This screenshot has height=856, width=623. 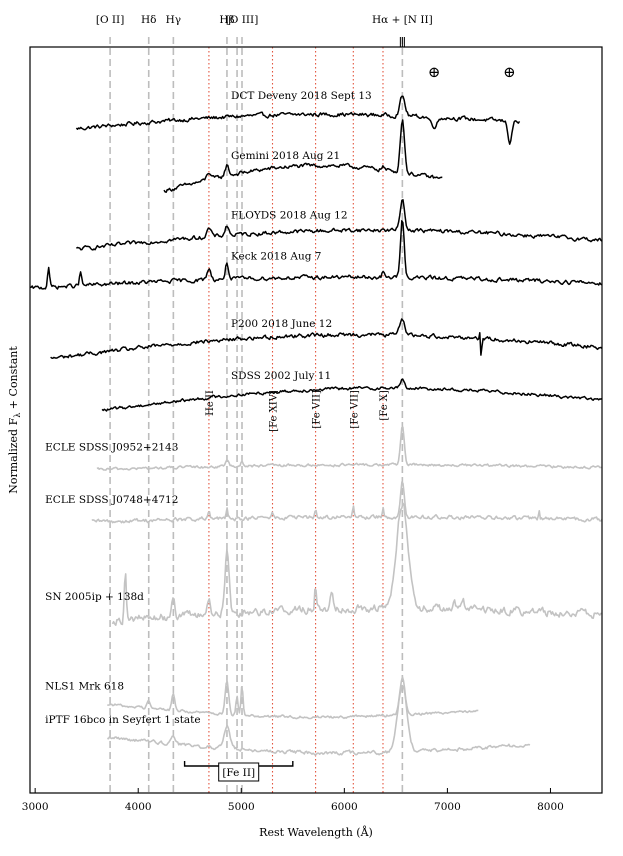 I want to click on series-label: P200 2018 June 12, so click(x=281, y=324).